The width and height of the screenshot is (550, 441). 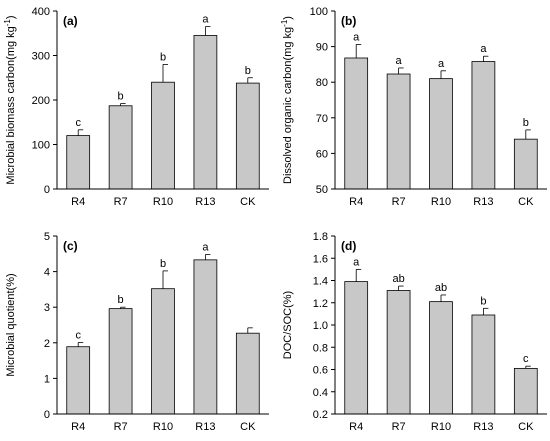 I want to click on y-axis-title-text: Microbial quotient(%), so click(x=11, y=324).